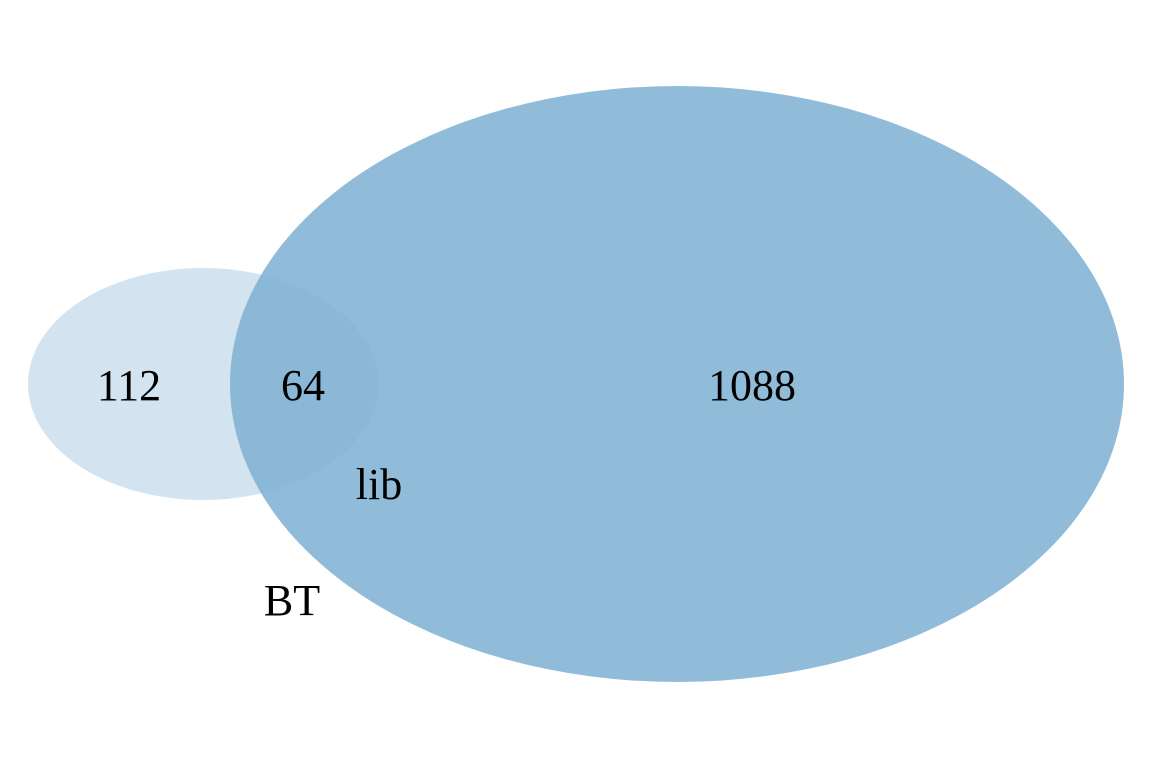 This screenshot has height=768, width=1152. What do you see at coordinates (303, 385) in the screenshot?
I see `region-intersection-count: 64` at bounding box center [303, 385].